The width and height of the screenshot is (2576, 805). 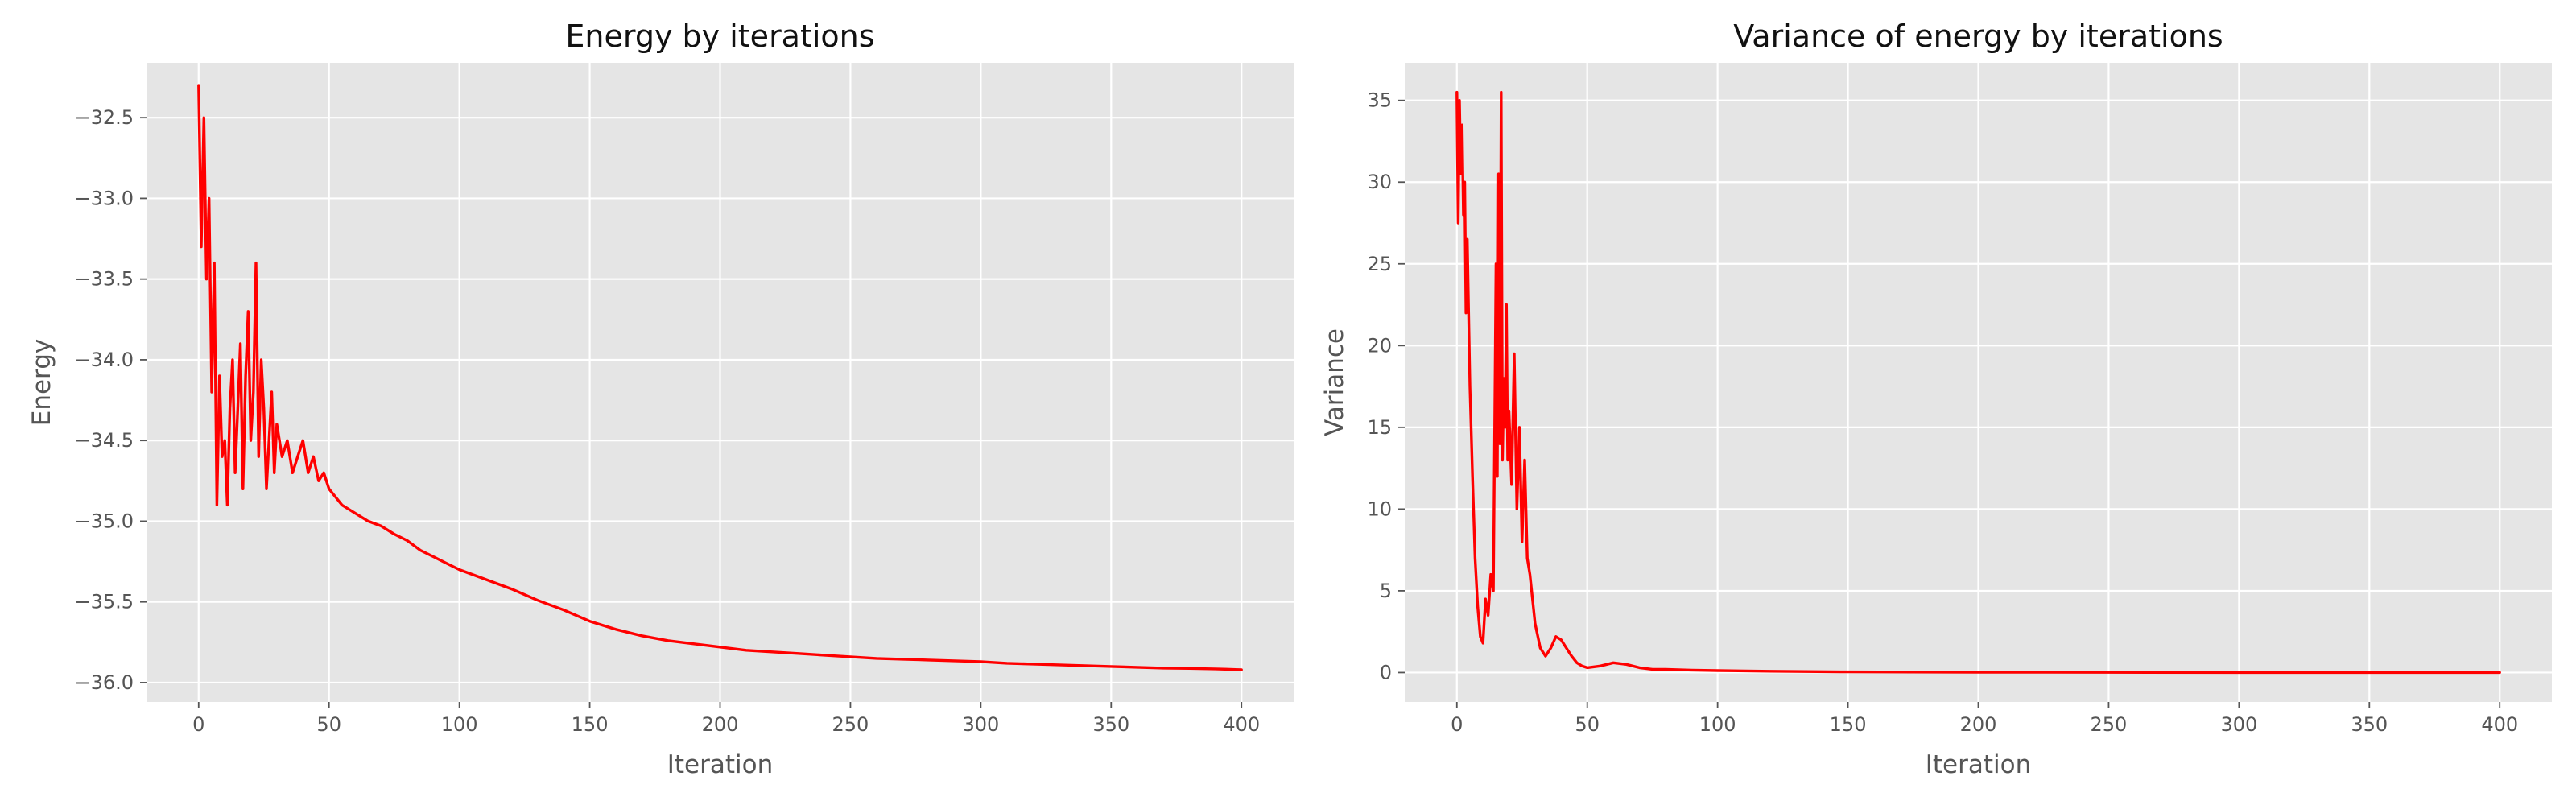 What do you see at coordinates (720, 764) in the screenshot?
I see `energy-x-axis-label: Iteration` at bounding box center [720, 764].